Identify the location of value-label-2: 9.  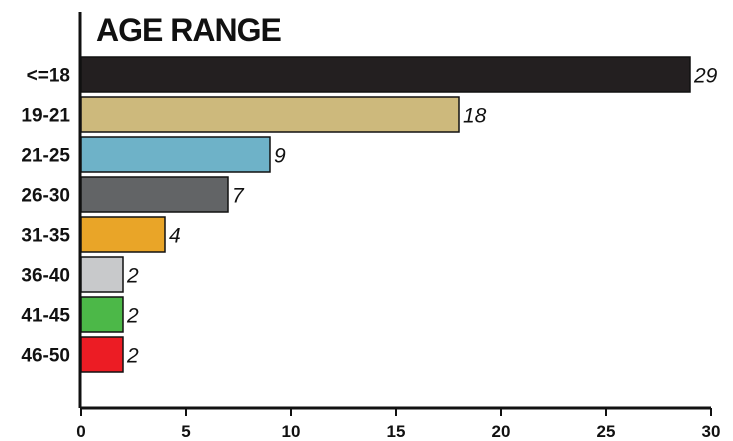
(280, 156).